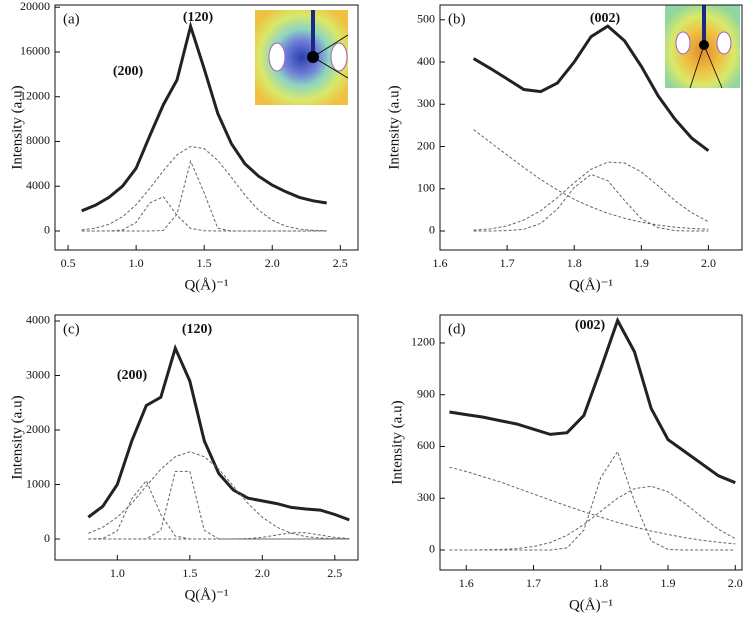 The image size is (750, 619). I want to click on y-tick-label: 1000, so click(38, 483).